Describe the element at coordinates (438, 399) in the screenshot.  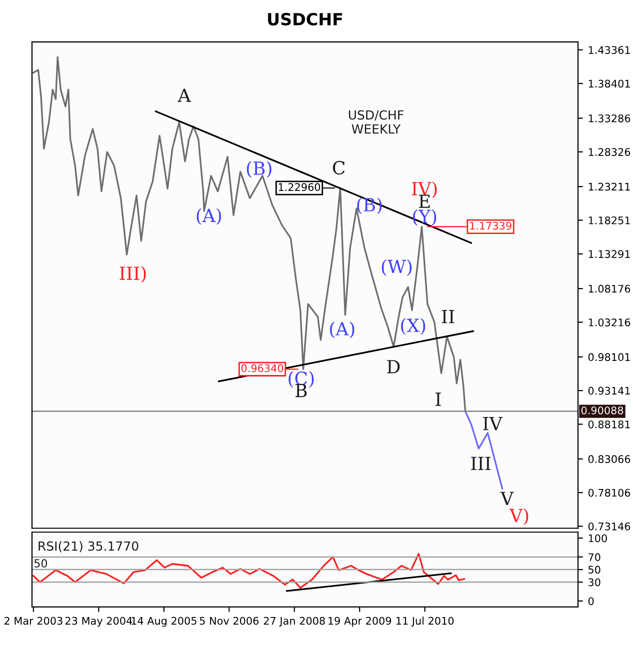
I see `annotation: I` at that location.